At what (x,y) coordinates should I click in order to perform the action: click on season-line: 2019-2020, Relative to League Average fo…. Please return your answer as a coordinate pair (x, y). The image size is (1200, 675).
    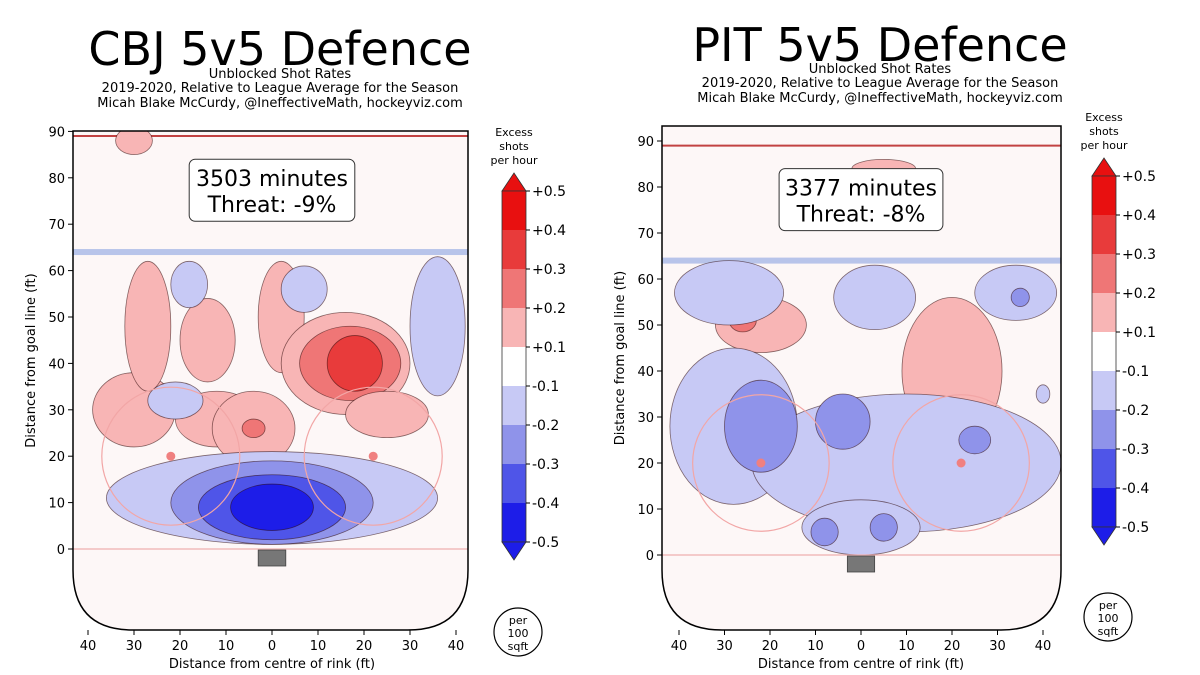
    Looking at the image, I should click on (280, 88).